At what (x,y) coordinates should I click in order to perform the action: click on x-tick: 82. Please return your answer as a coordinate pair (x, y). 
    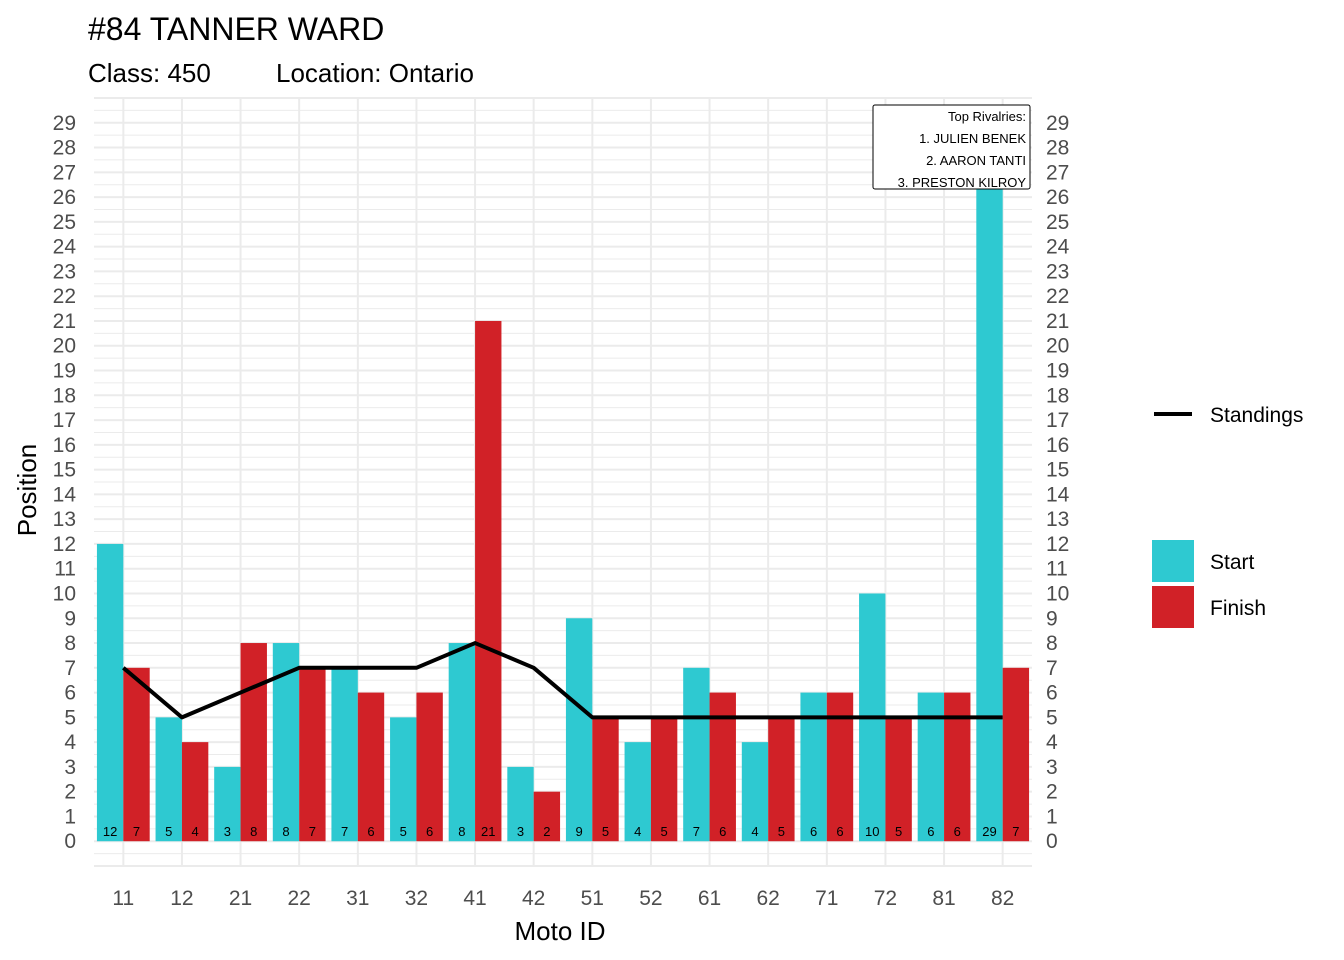
    Looking at the image, I should click on (1002, 898).